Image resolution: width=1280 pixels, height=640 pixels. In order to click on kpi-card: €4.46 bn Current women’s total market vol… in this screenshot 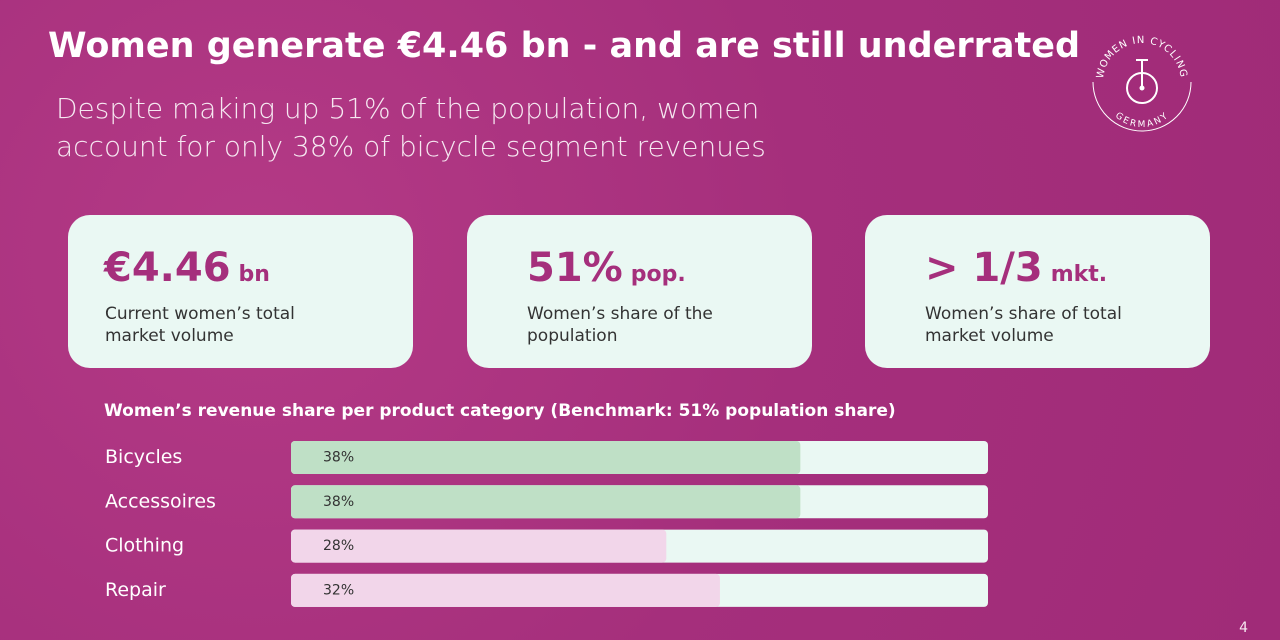, I will do `click(240, 291)`.